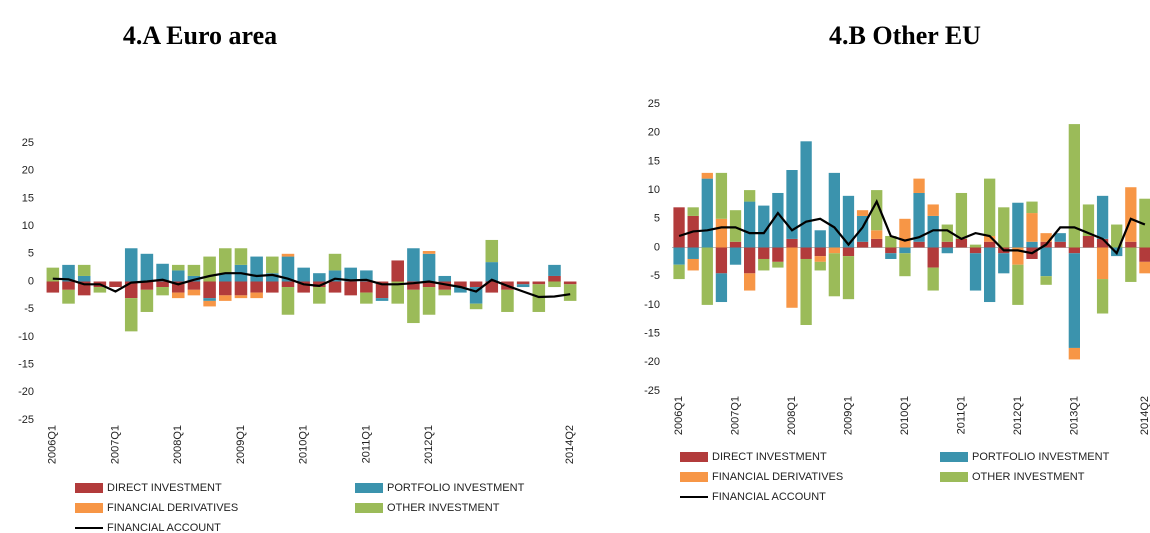 Image resolution: width=1150 pixels, height=533 pixels. I want to click on chart-title: 4.A Euro area, so click(200, 35).